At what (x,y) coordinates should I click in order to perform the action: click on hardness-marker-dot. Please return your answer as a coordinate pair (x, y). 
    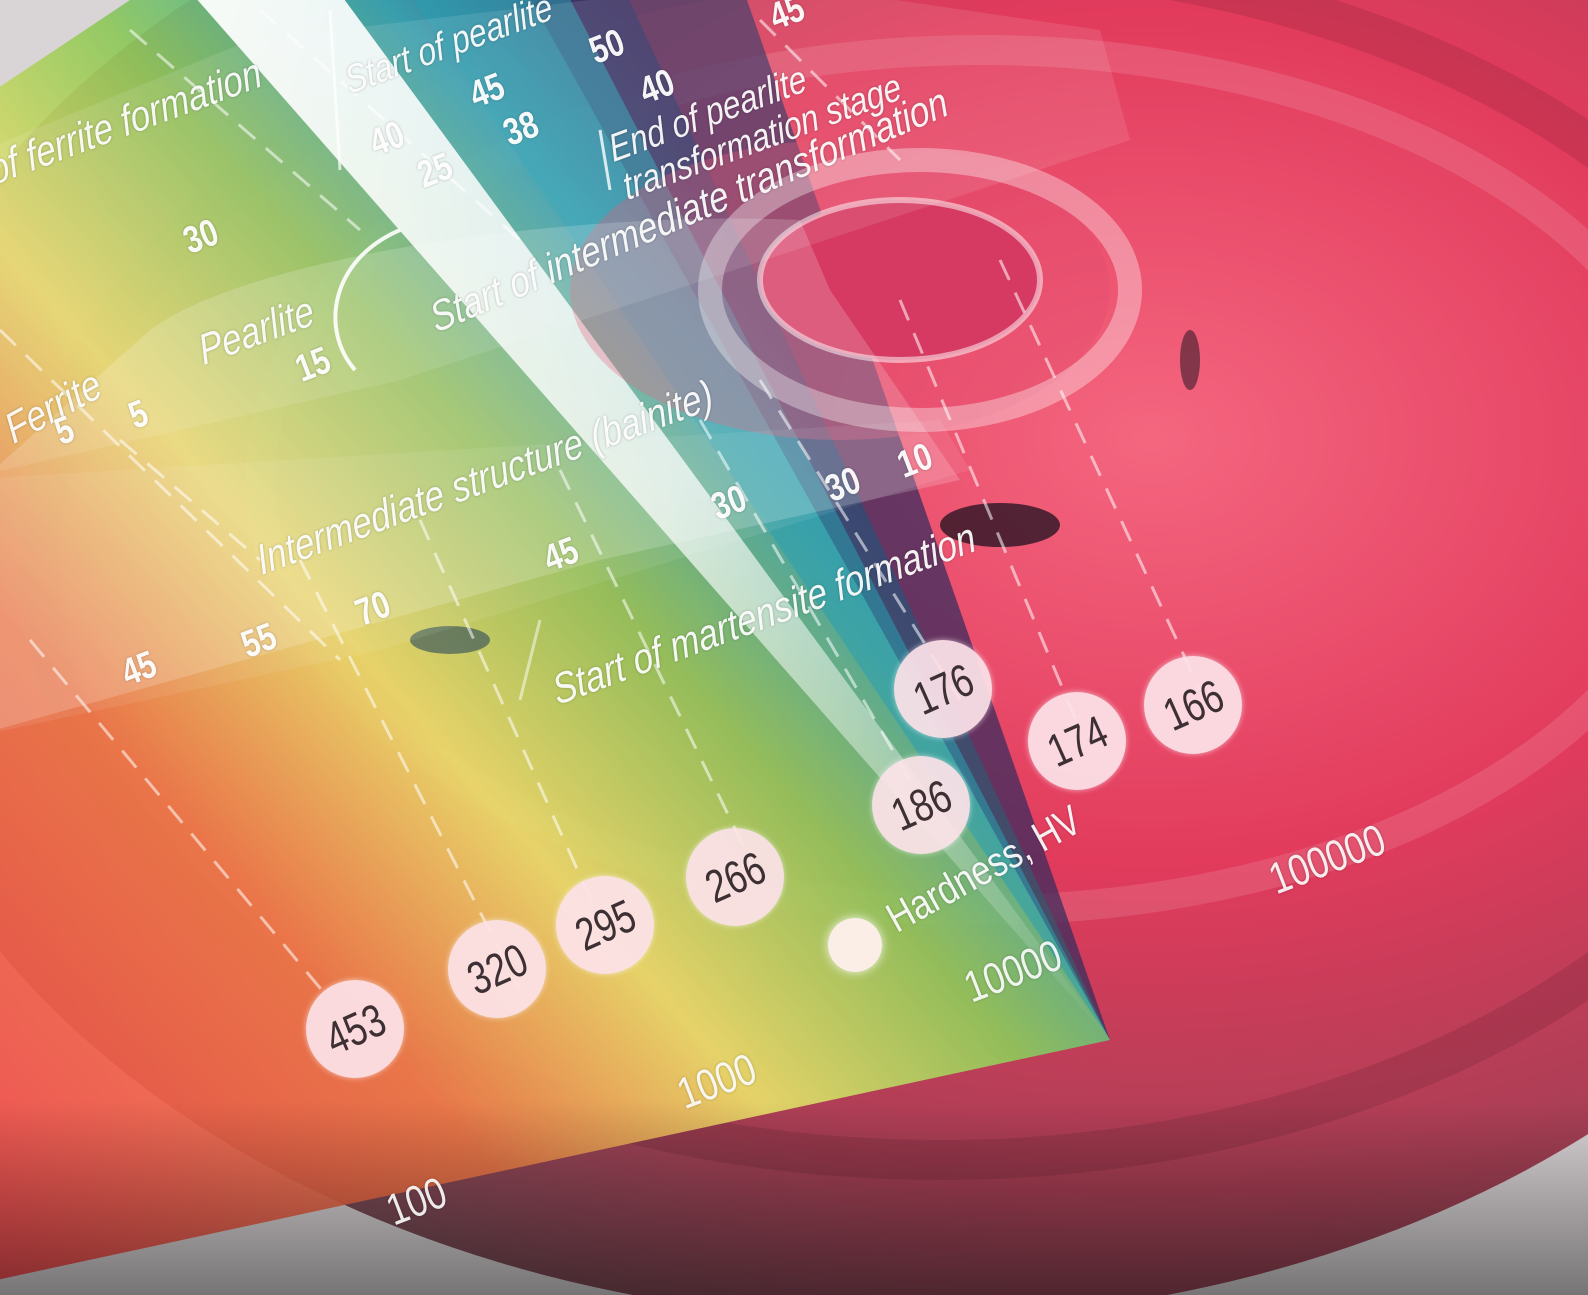
    Looking at the image, I should click on (855, 945).